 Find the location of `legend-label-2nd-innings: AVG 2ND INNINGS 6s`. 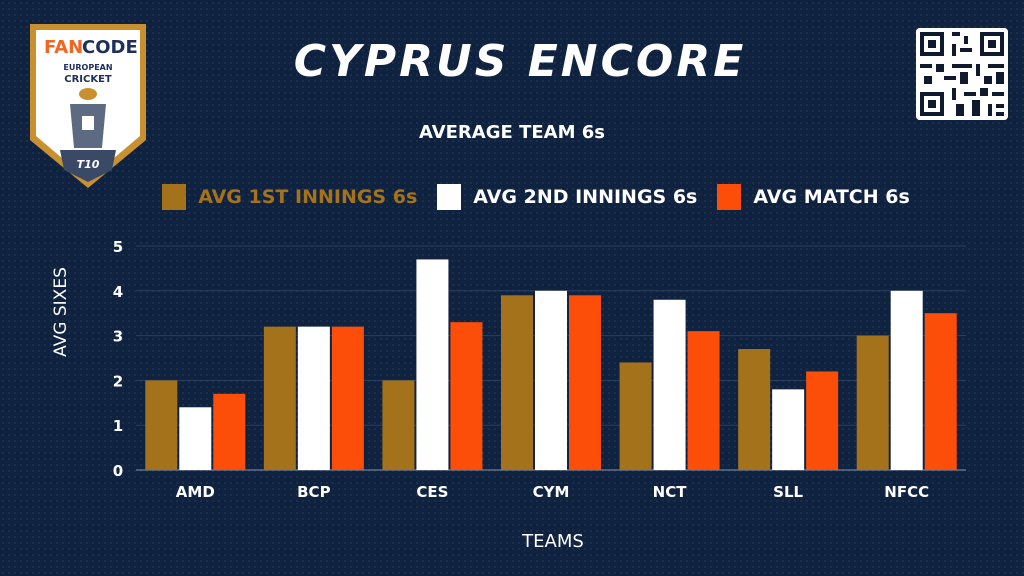

legend-label-2nd-innings: AVG 2ND INNINGS 6s is located at coordinates (585, 197).